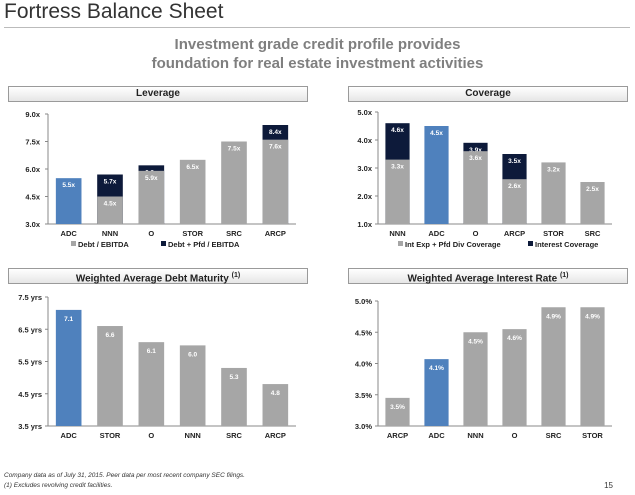 This screenshot has width=635, height=495. What do you see at coordinates (110, 182) in the screenshot?
I see `leverage-data-label: 5.7x` at bounding box center [110, 182].